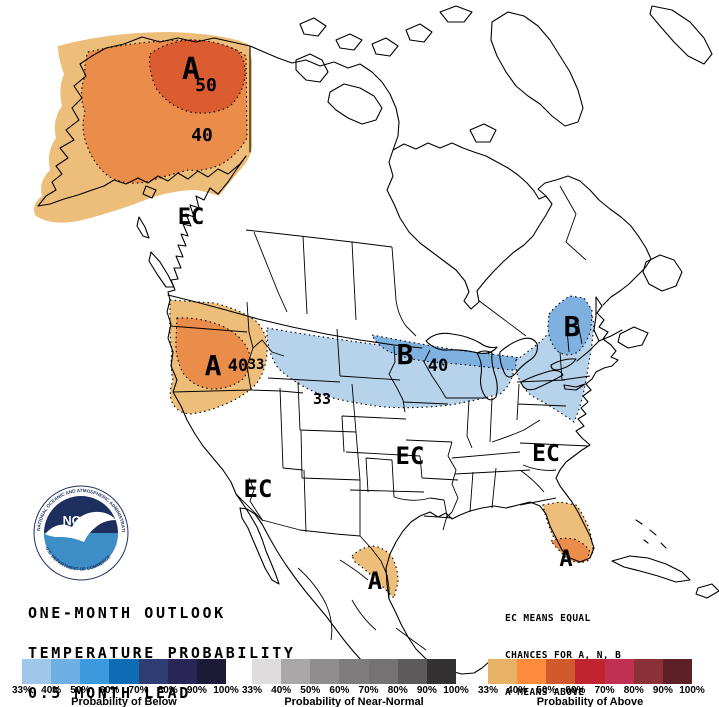 This screenshot has height=707, width=719. I want to click on colorbar-caption: Probability of Below, so click(124, 701).